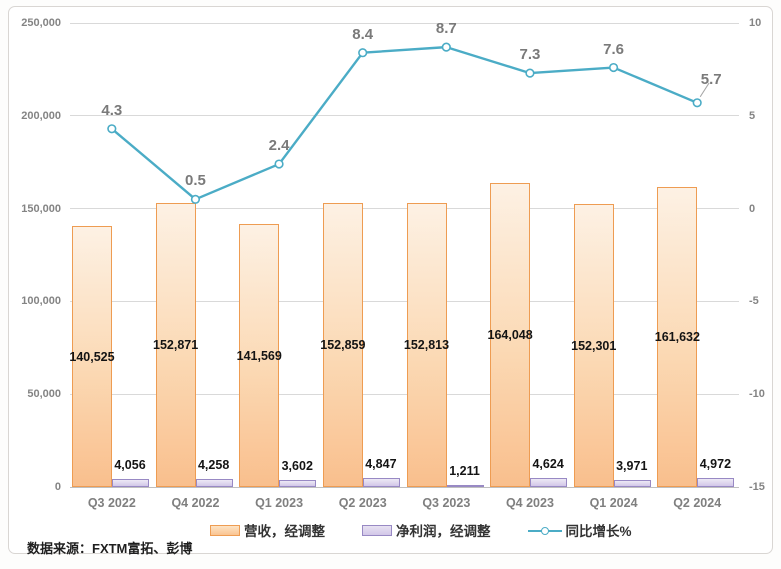  I want to click on revenue-bar-label: 152,859, so click(343, 345).